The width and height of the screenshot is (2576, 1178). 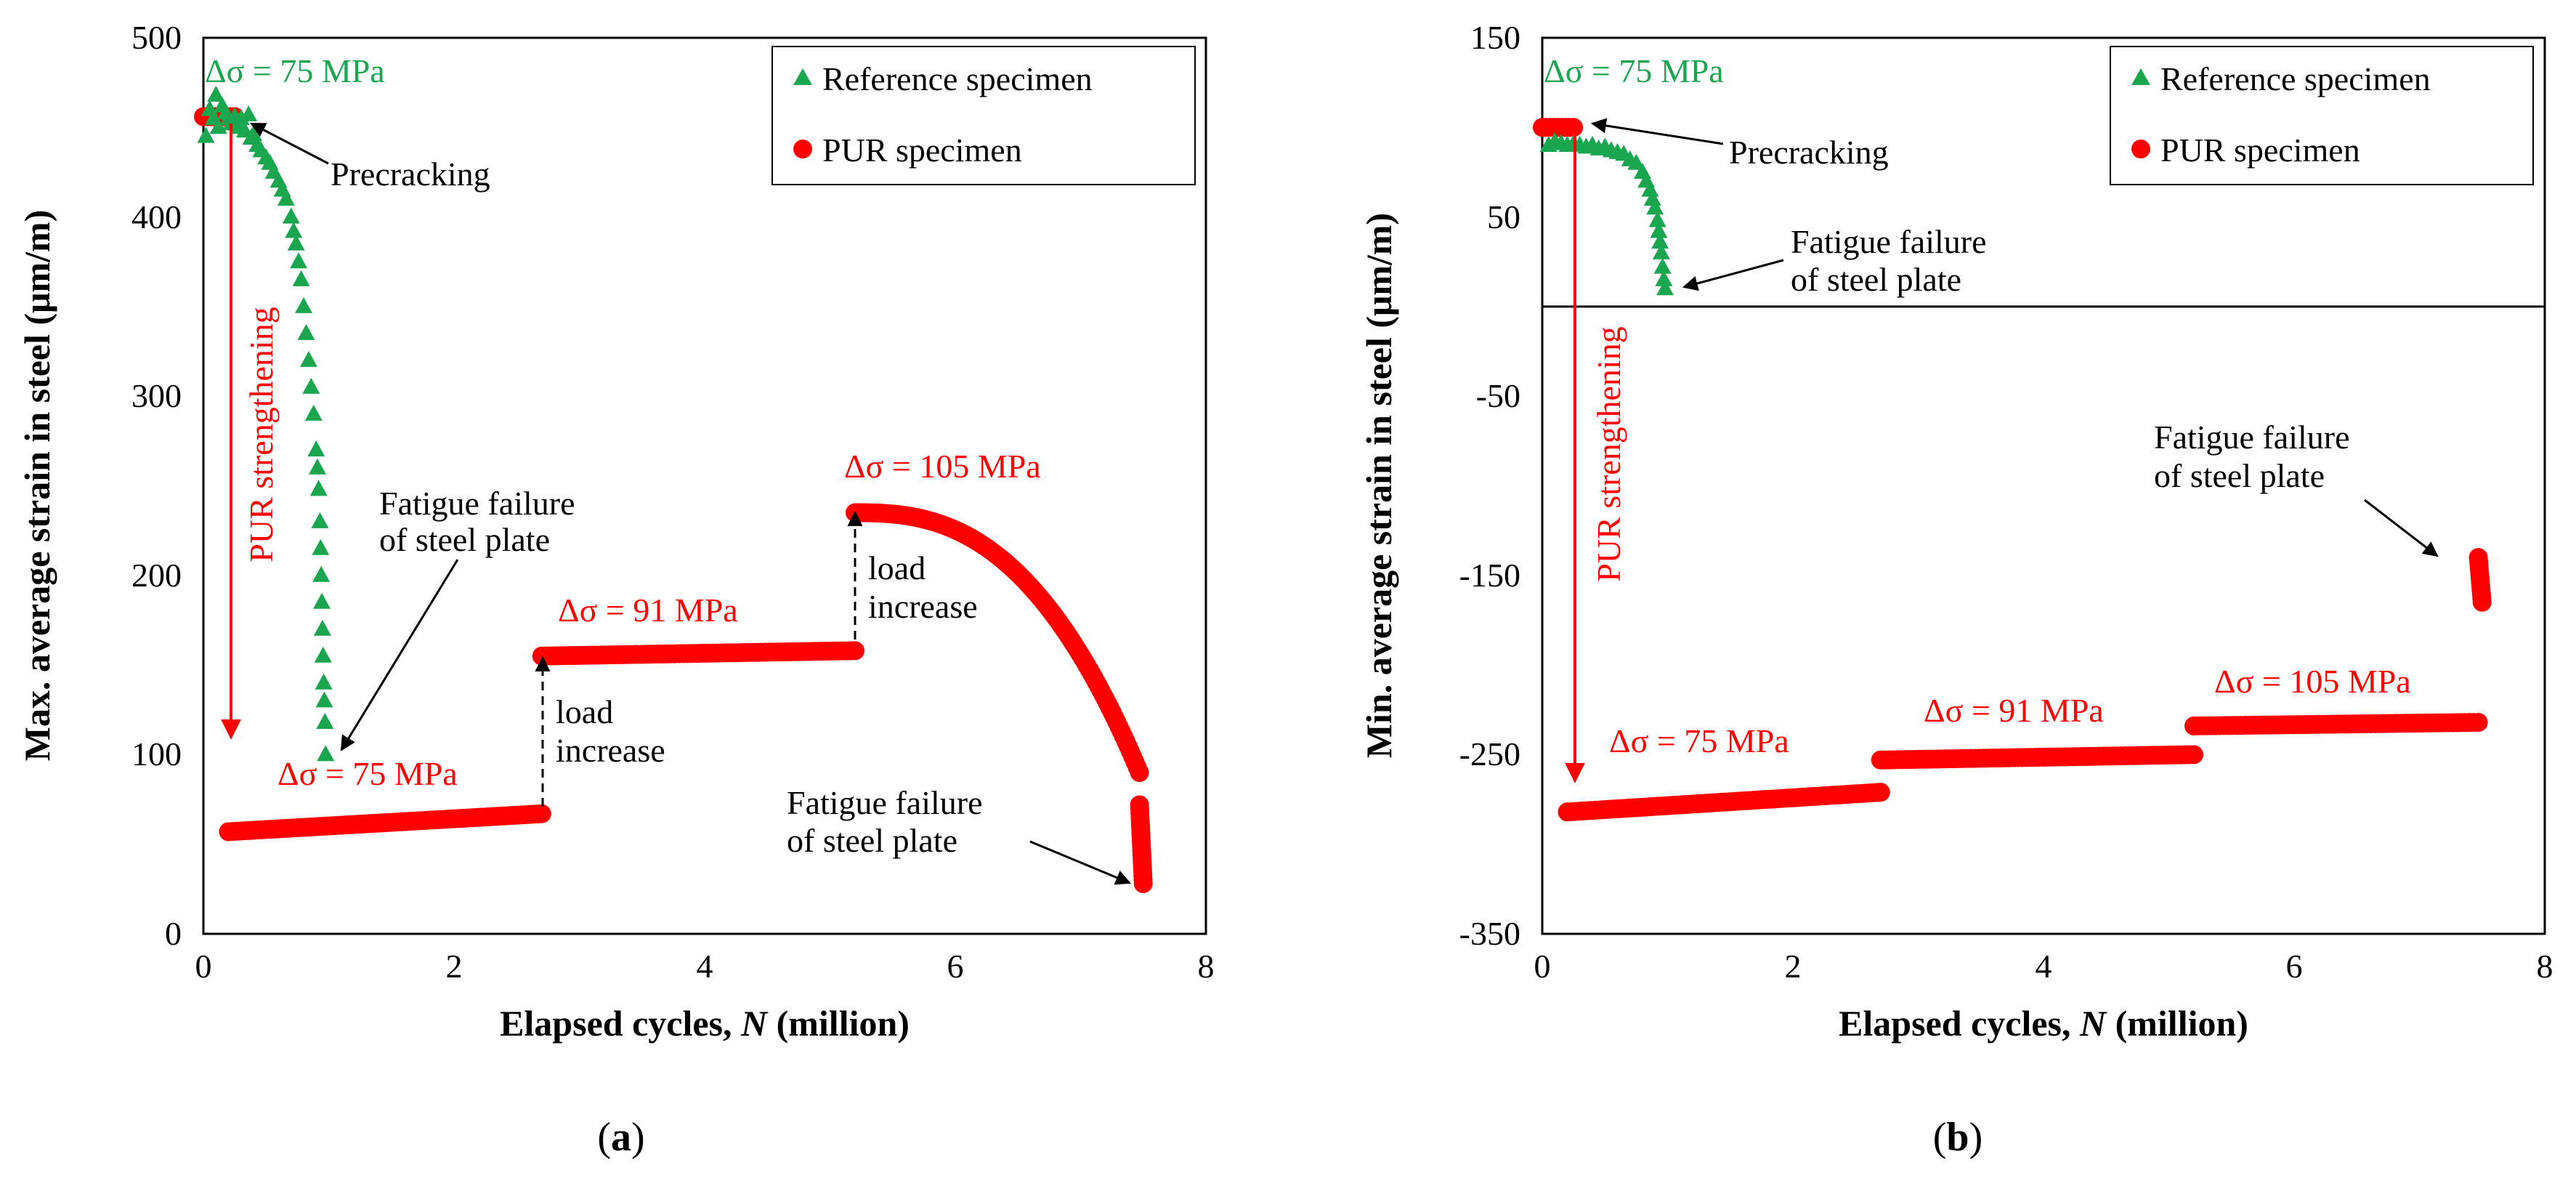 I want to click on panel-letter-a: a, so click(x=621, y=1137).